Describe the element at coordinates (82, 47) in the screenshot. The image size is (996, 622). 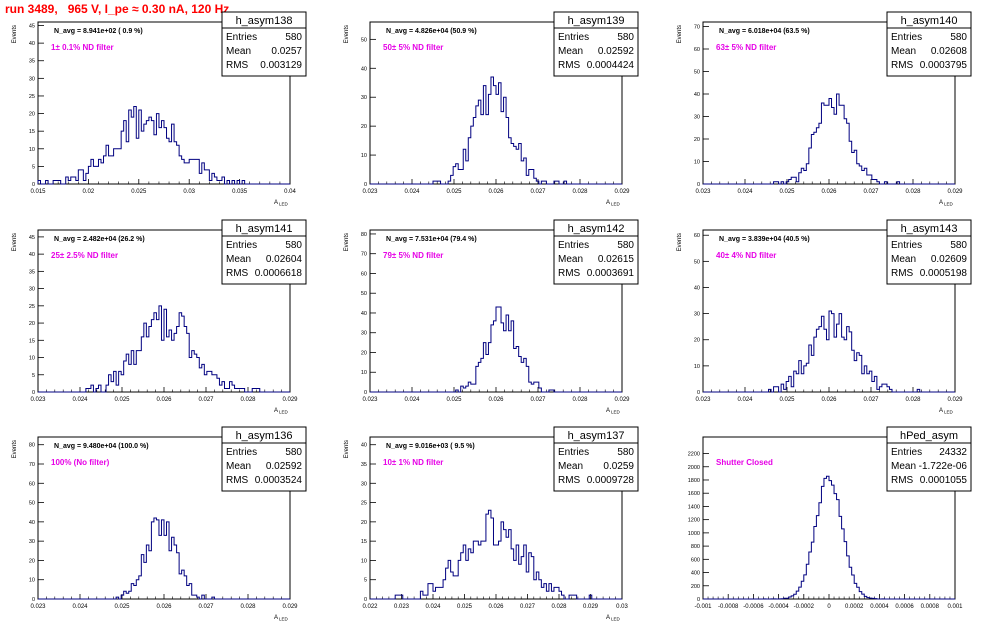
I see `filter-label: 1± 0.1% ND filter` at that location.